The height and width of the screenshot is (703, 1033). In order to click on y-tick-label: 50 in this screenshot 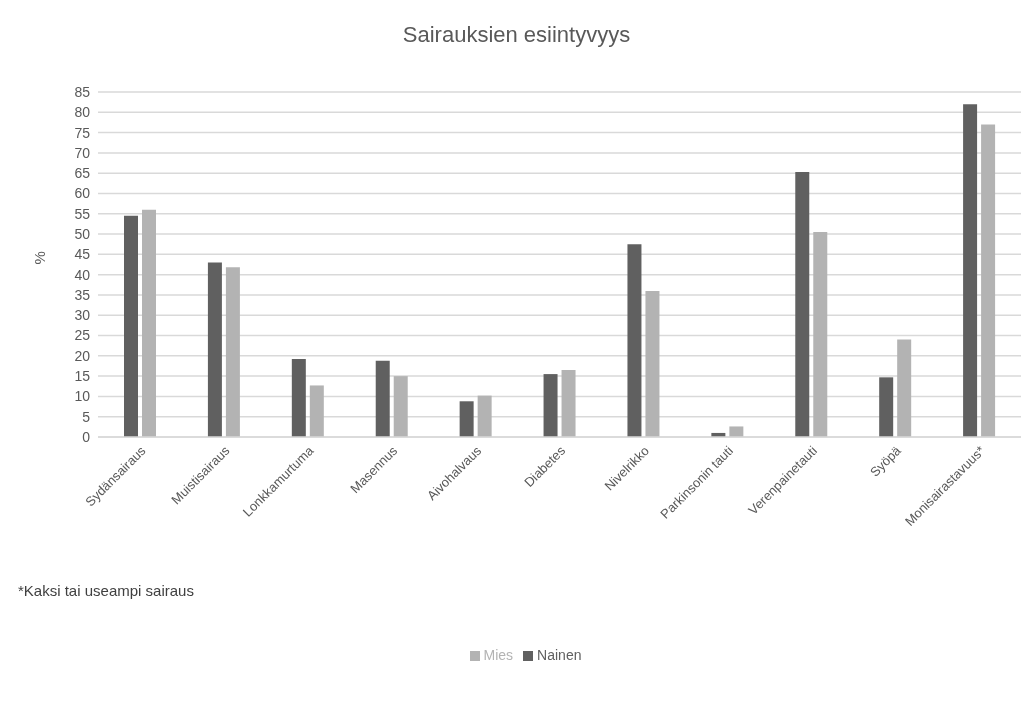, I will do `click(82, 234)`.